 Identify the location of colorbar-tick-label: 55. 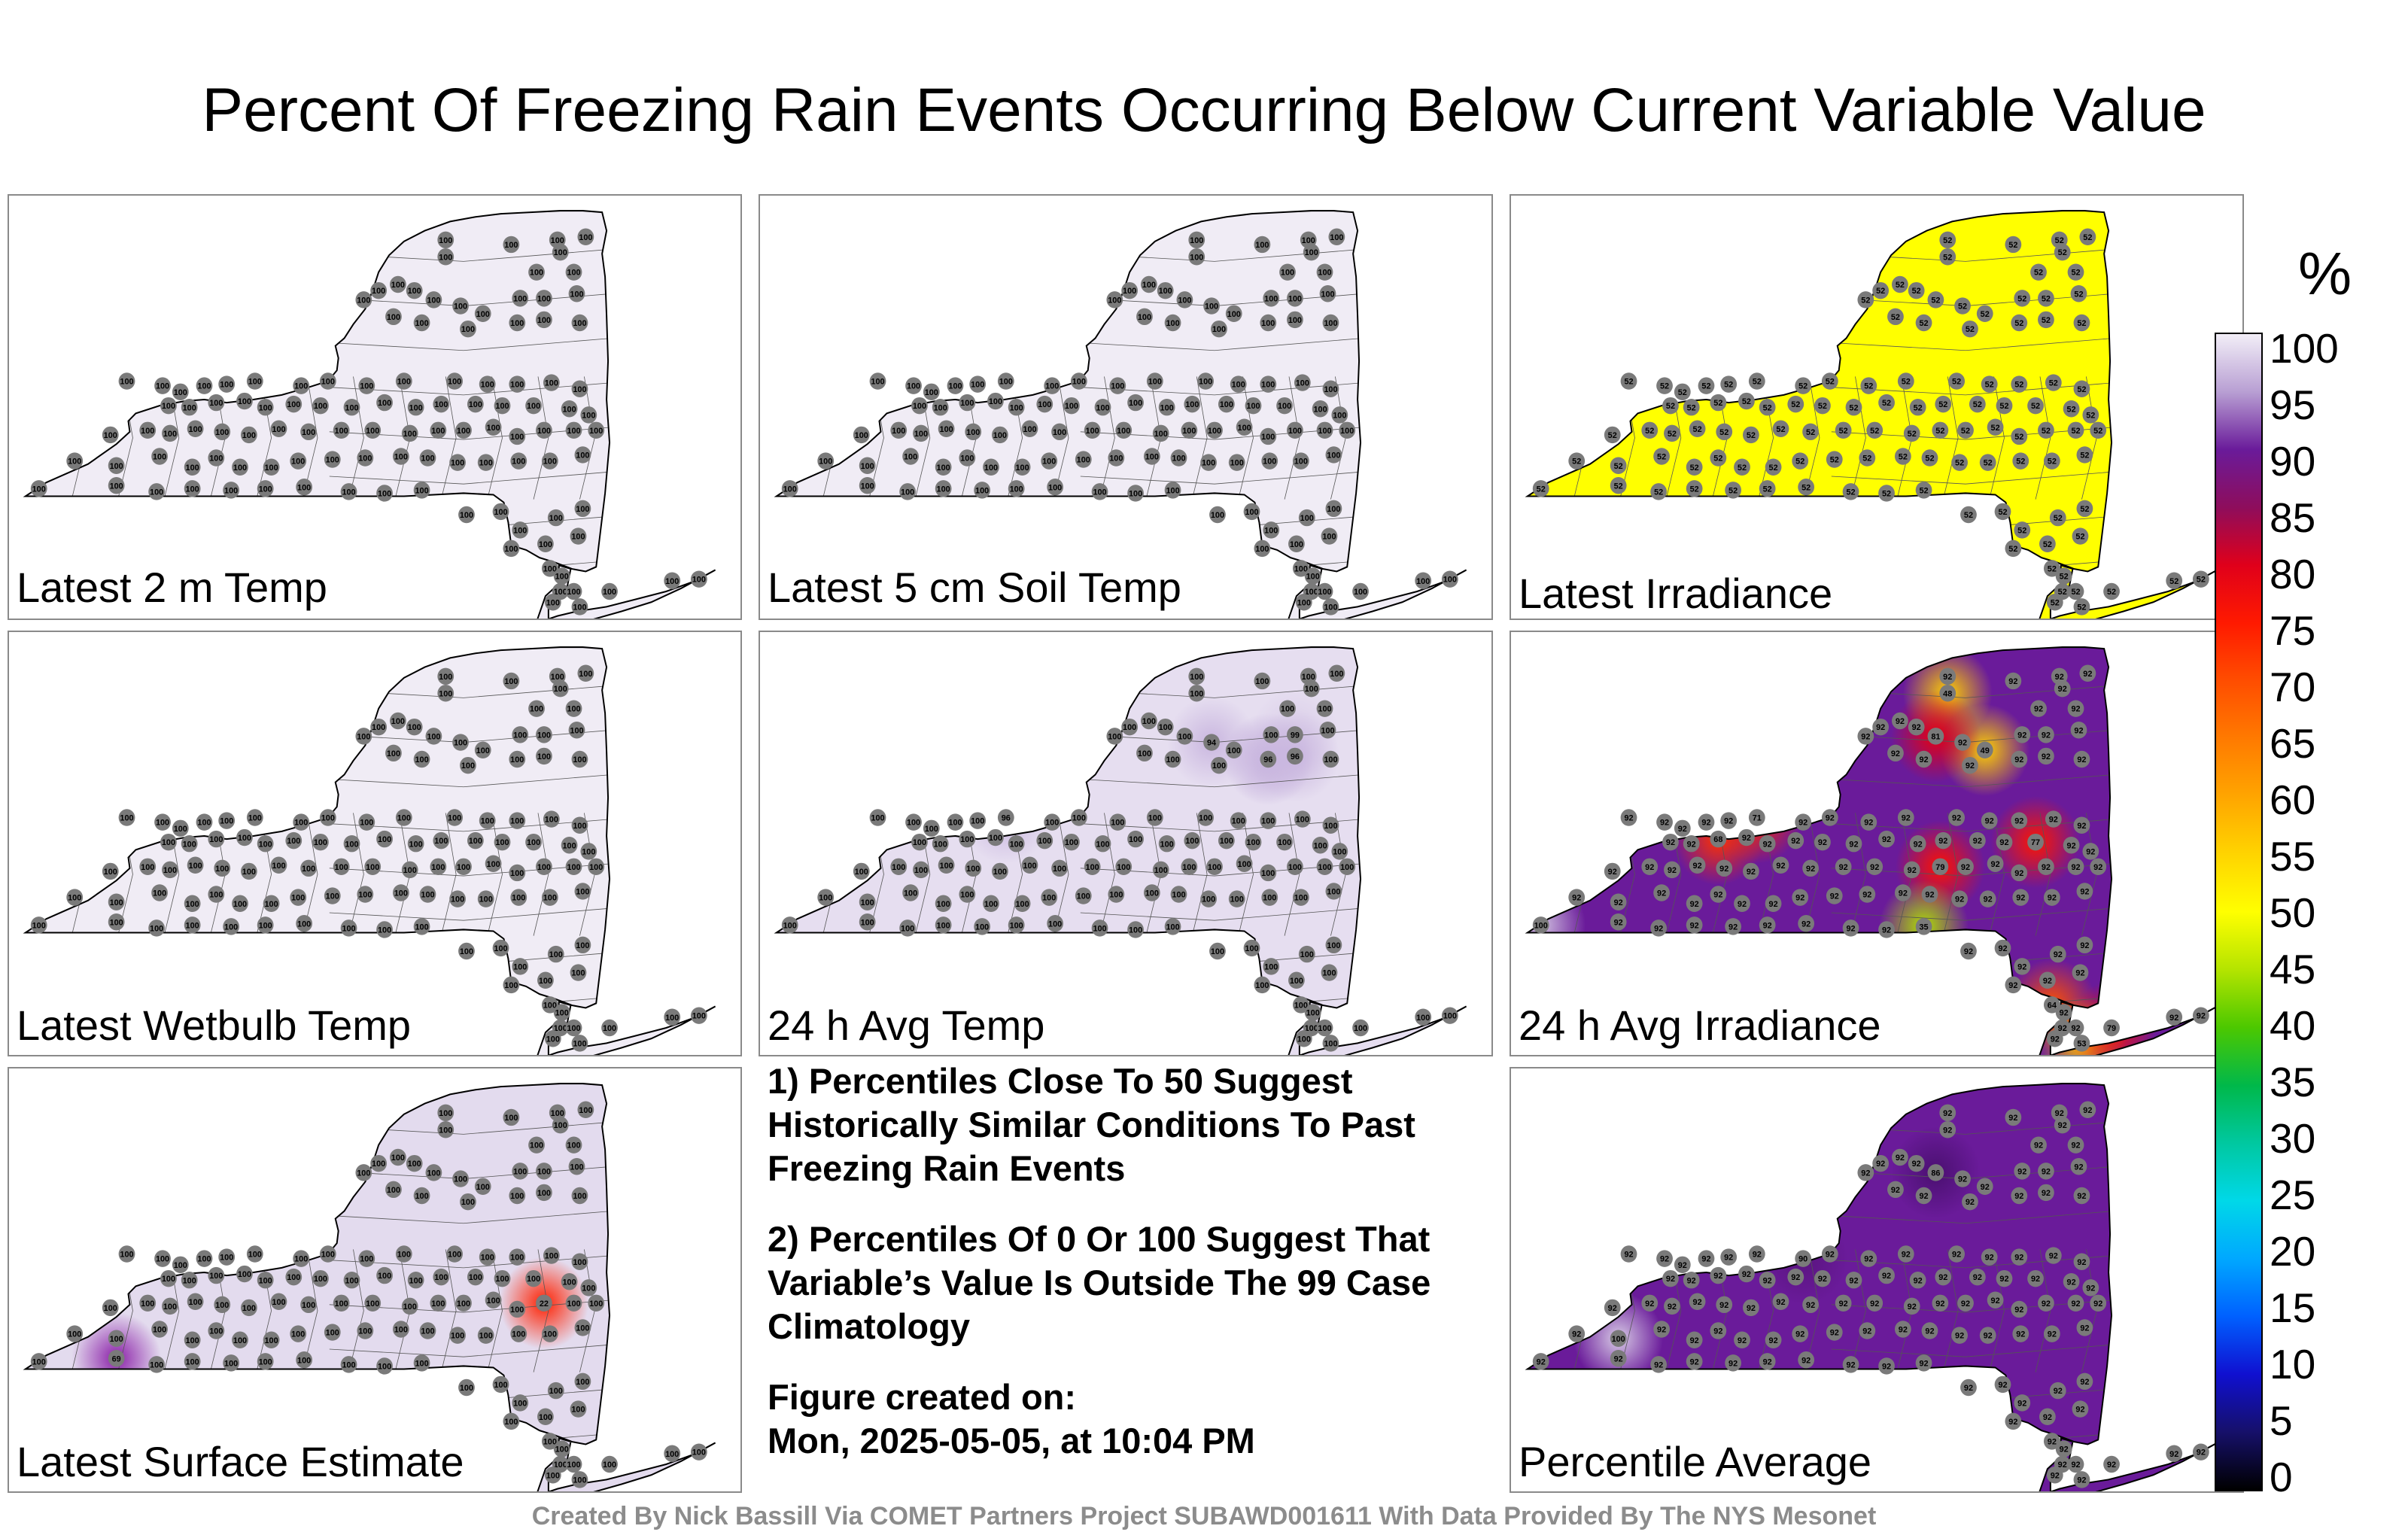
(2293, 856).